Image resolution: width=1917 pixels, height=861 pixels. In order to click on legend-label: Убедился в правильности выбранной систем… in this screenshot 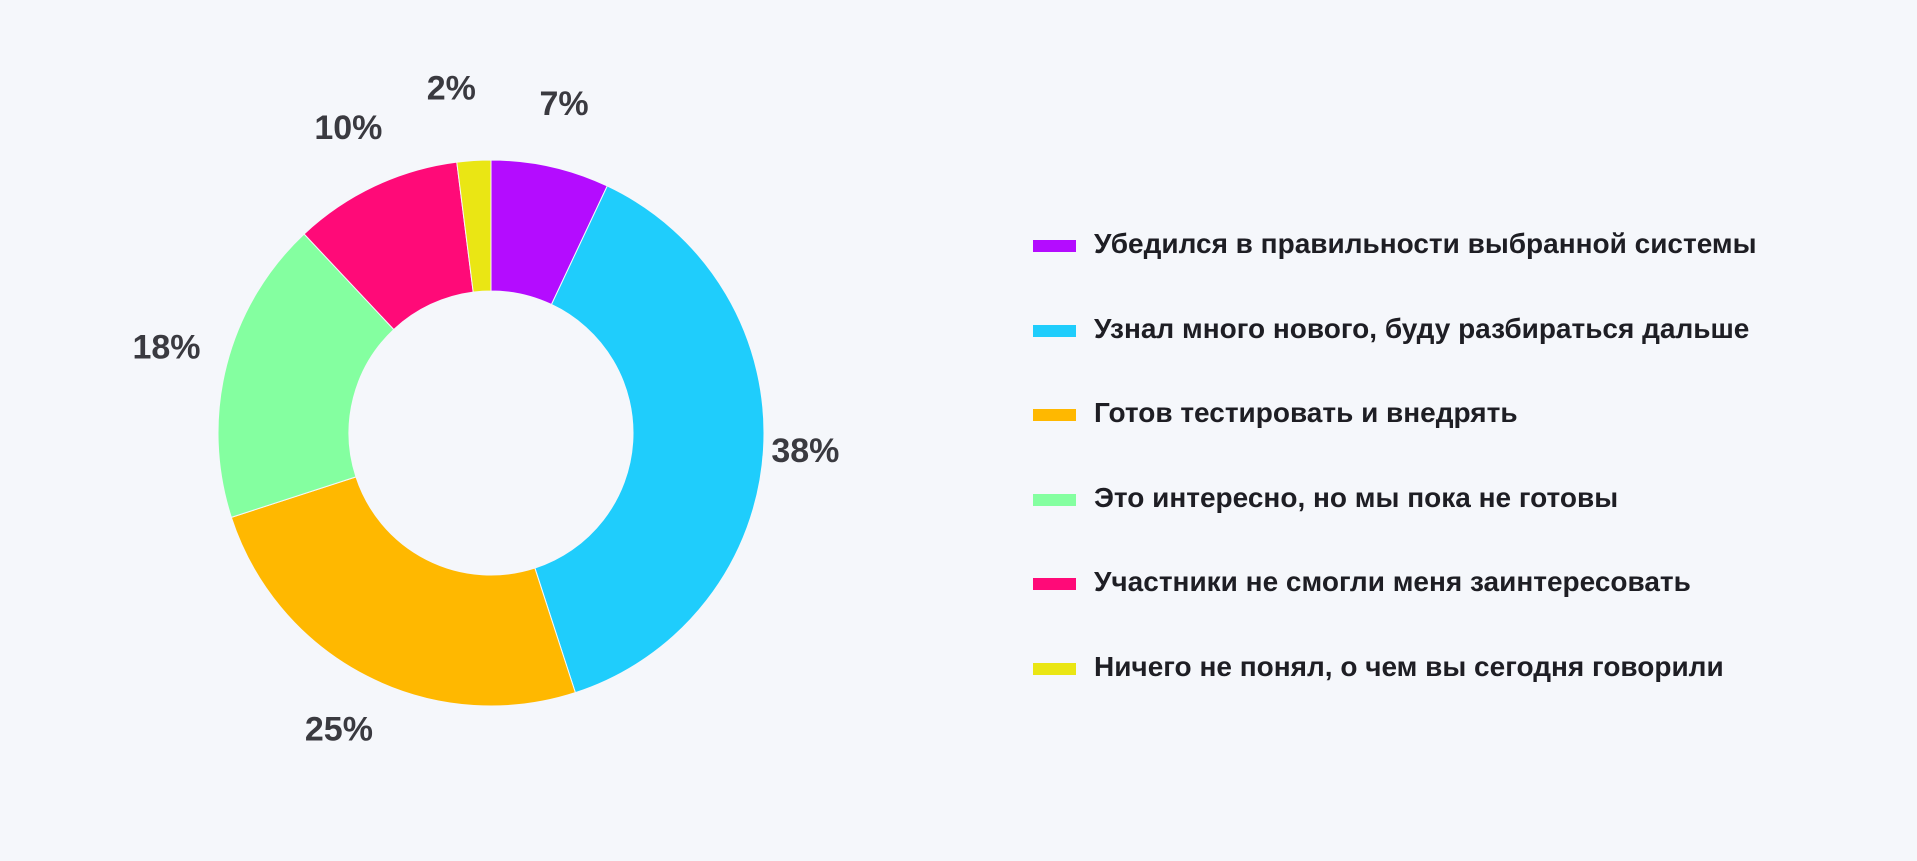, I will do `click(1425, 243)`.